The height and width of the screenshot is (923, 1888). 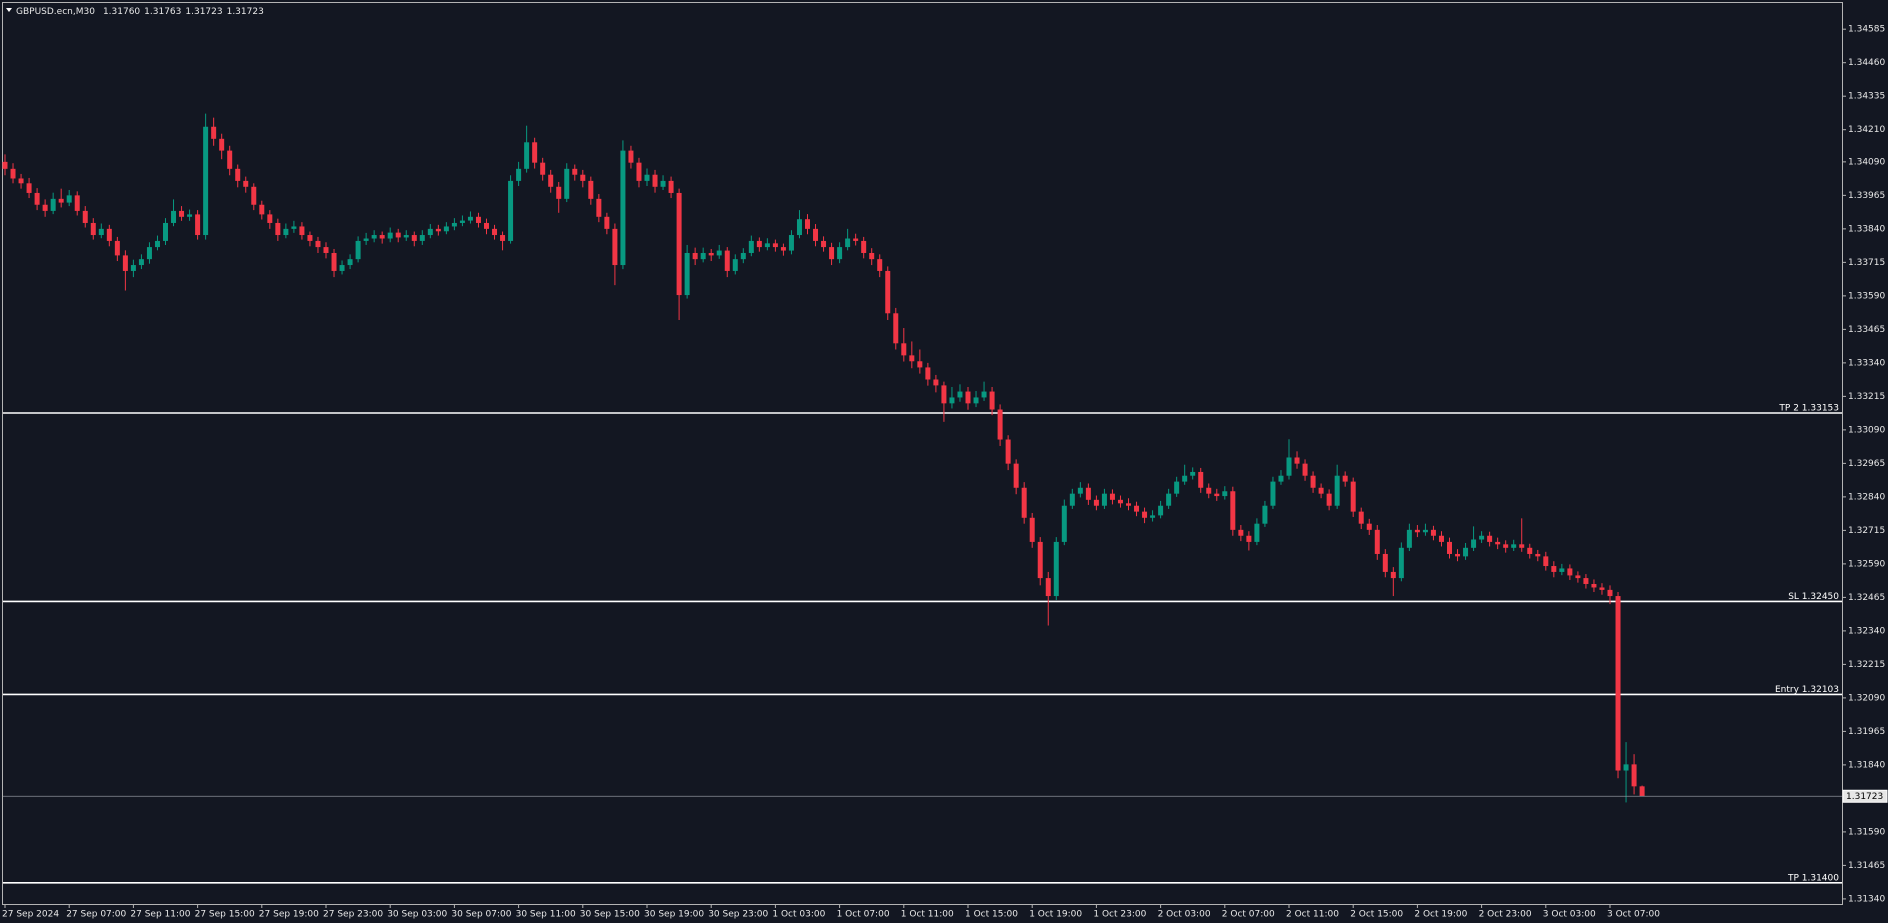 I want to click on y-tick-label: 1.32840, so click(x=1866, y=497).